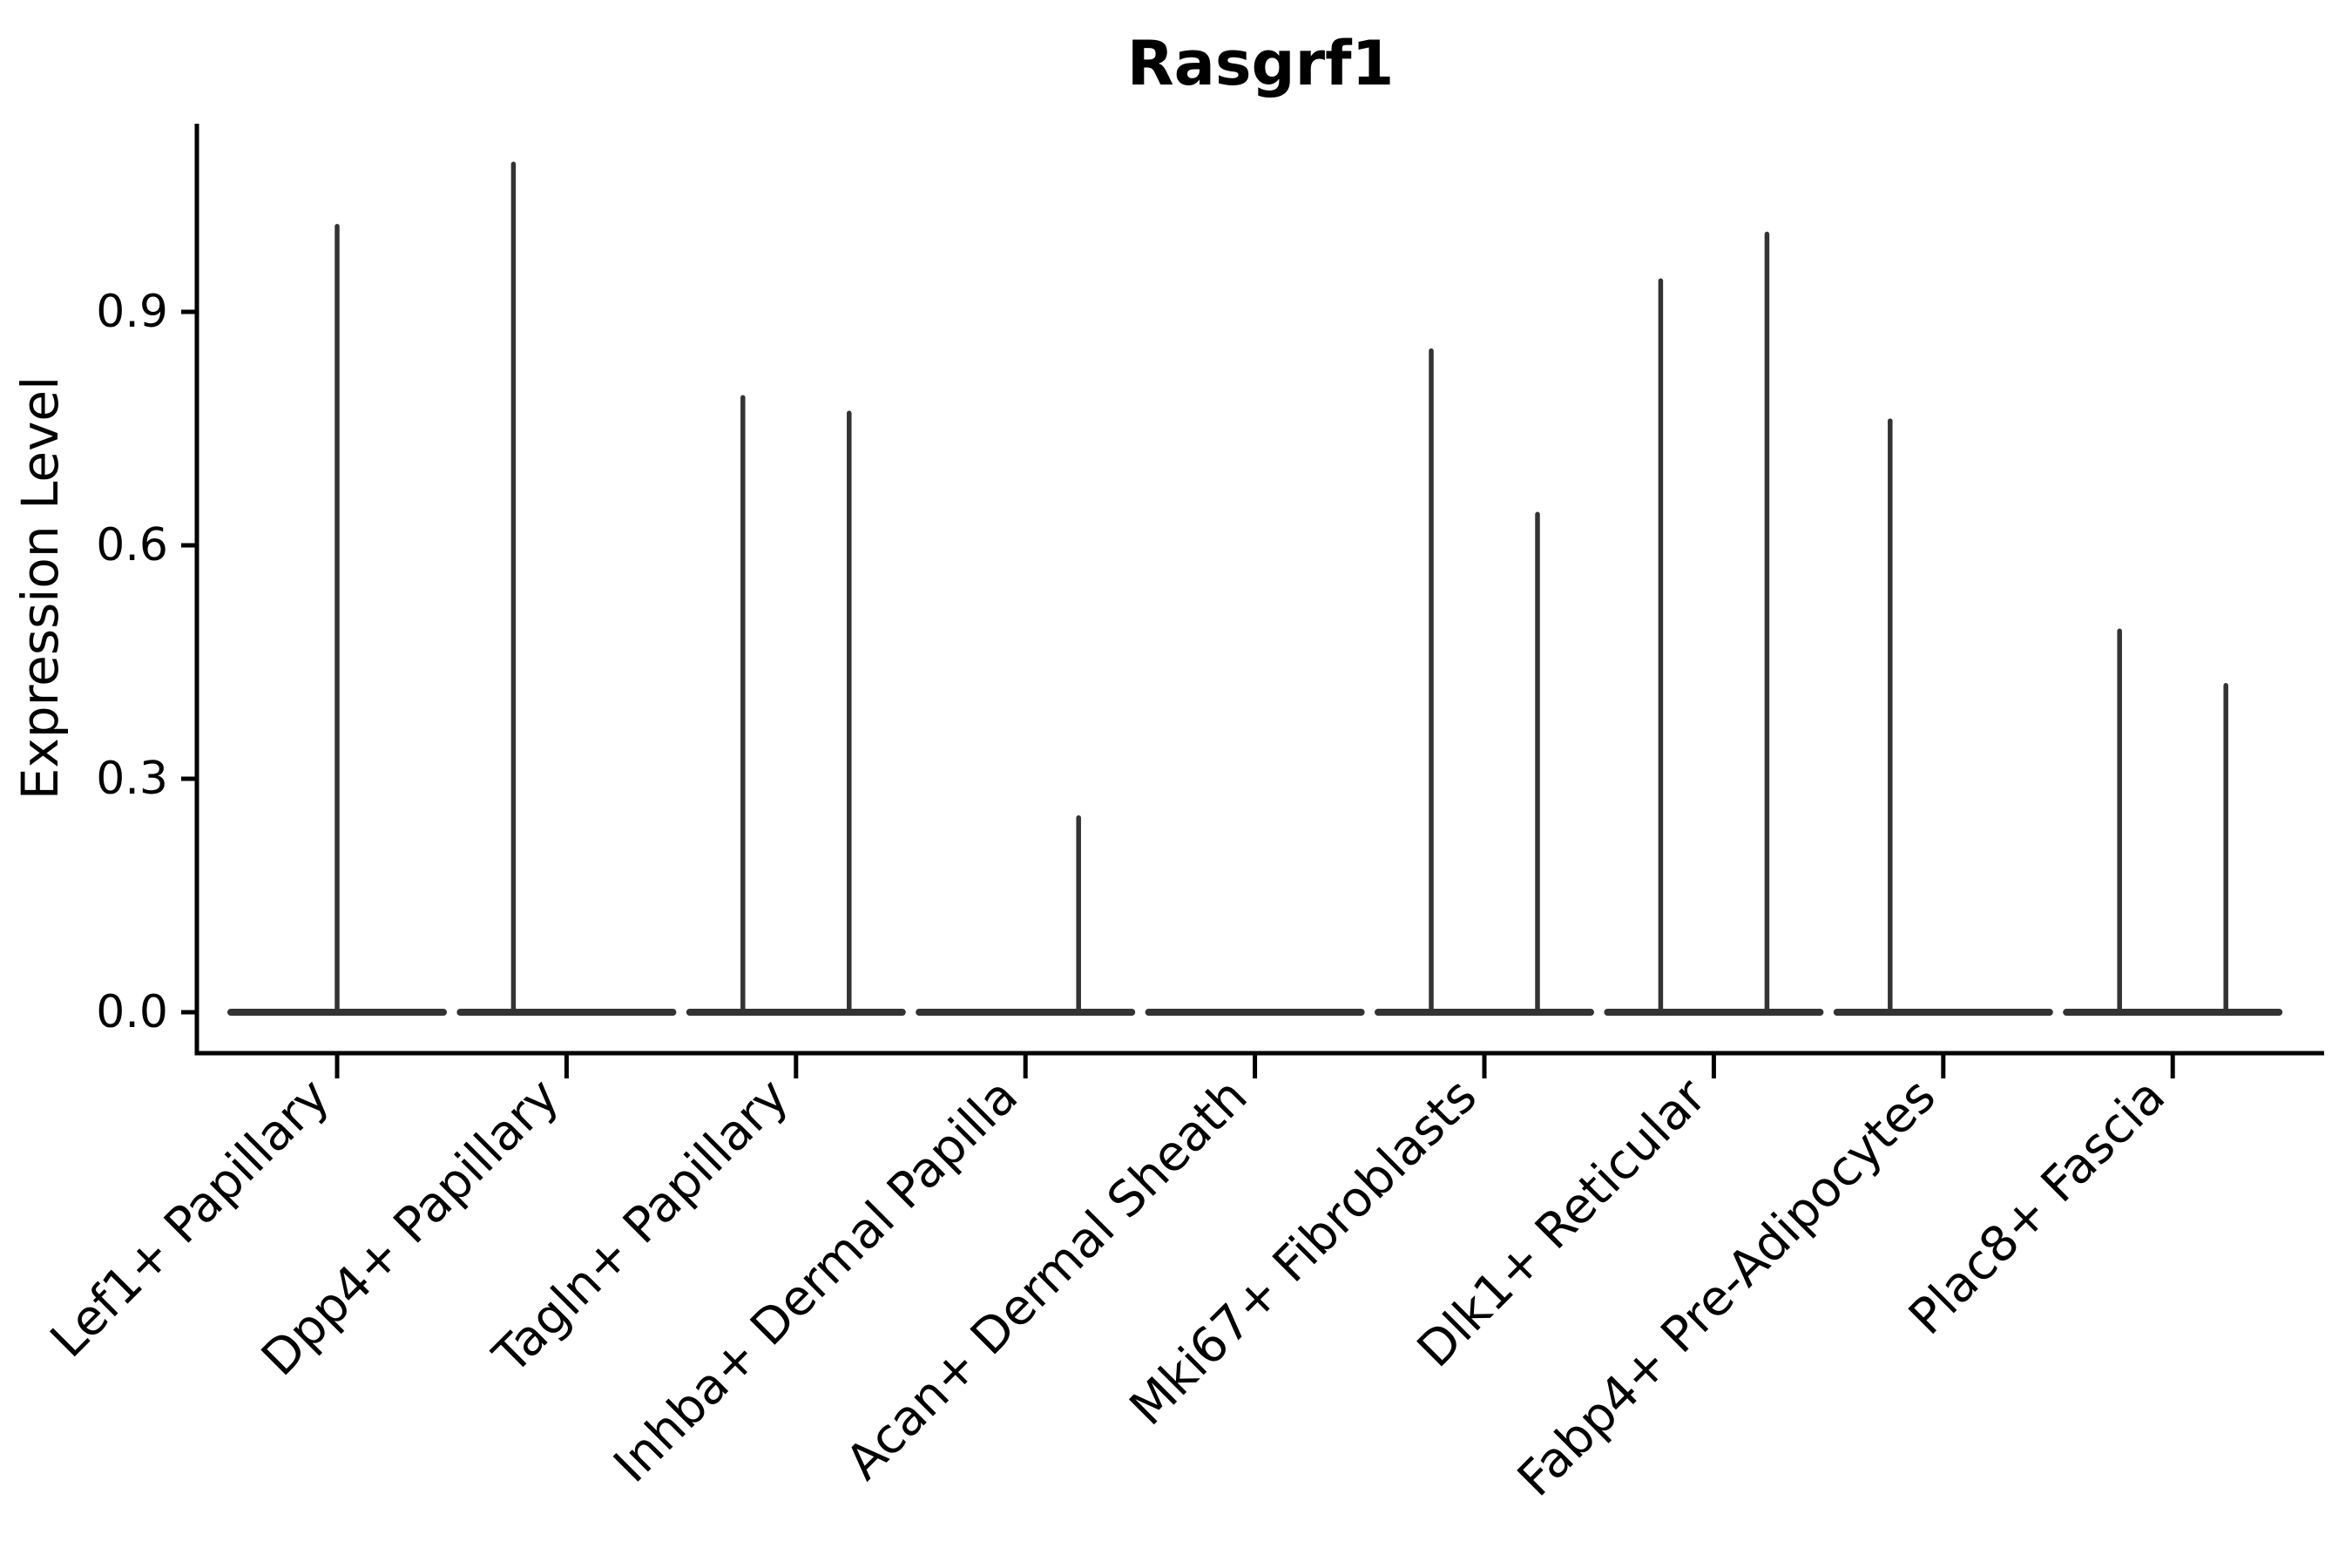  I want to click on x-tick-label: Inhba+ Dermal Papilla, so click(816, 1281).